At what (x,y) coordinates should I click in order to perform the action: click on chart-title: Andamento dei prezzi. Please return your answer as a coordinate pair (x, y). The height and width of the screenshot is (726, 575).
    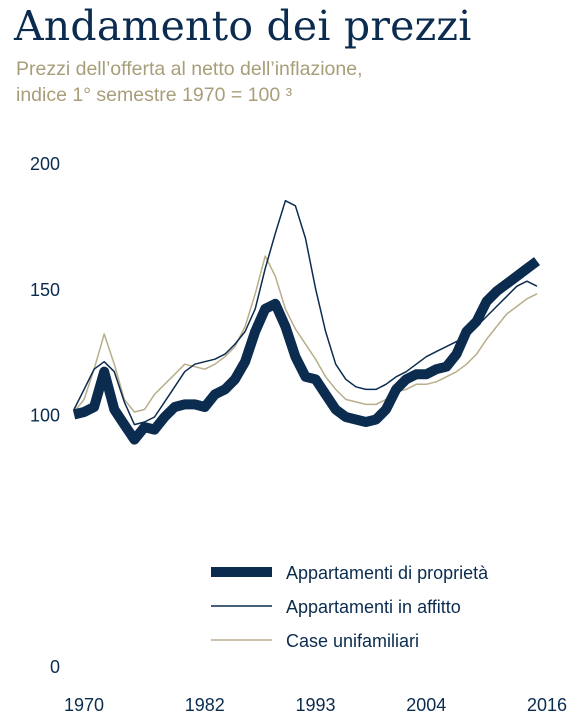
    Looking at the image, I should click on (243, 26).